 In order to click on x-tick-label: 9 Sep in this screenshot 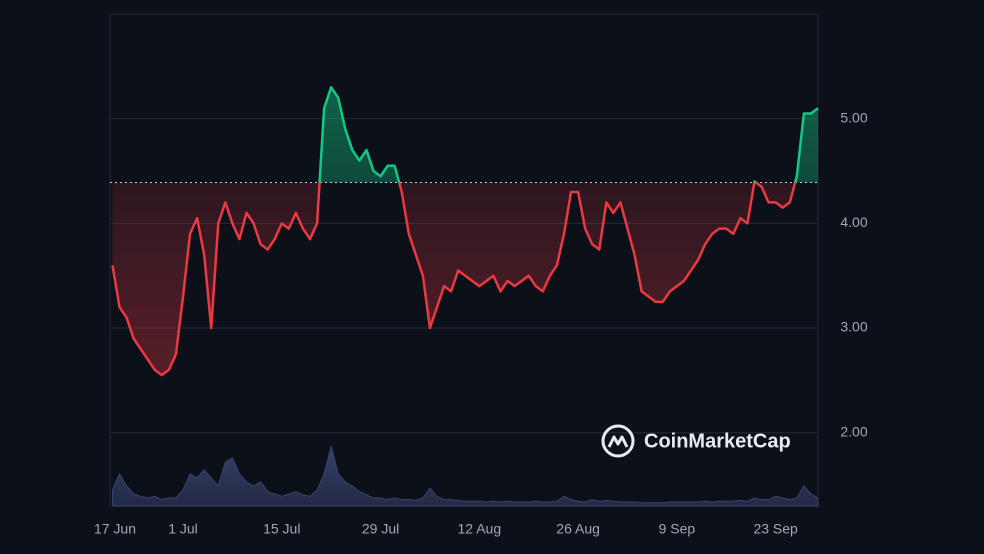, I will do `click(677, 529)`.